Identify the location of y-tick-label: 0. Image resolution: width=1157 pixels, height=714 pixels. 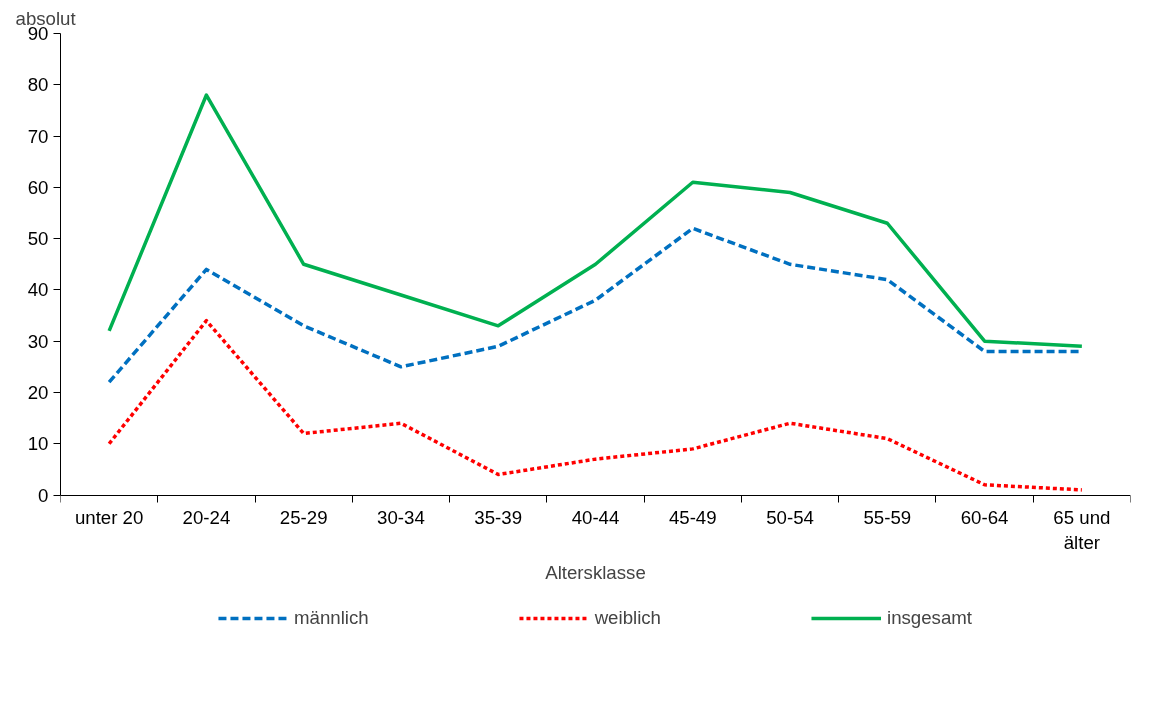
(43, 495).